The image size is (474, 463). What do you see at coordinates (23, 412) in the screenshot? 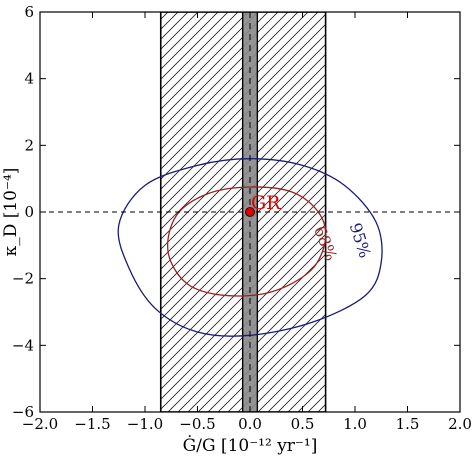
I see `y-tick-label: −6` at bounding box center [23, 412].